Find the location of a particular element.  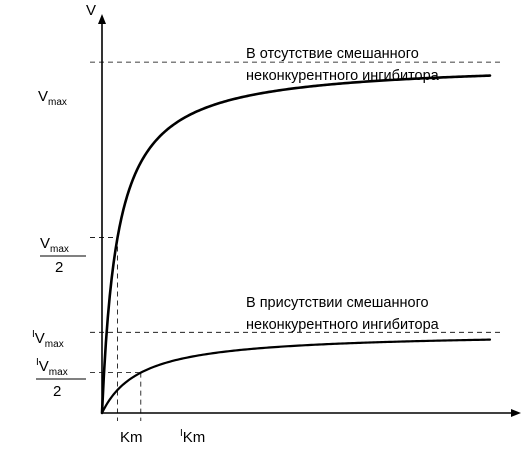

y-tick-half-i-vmax-denominator: 2 is located at coordinates (57, 391).